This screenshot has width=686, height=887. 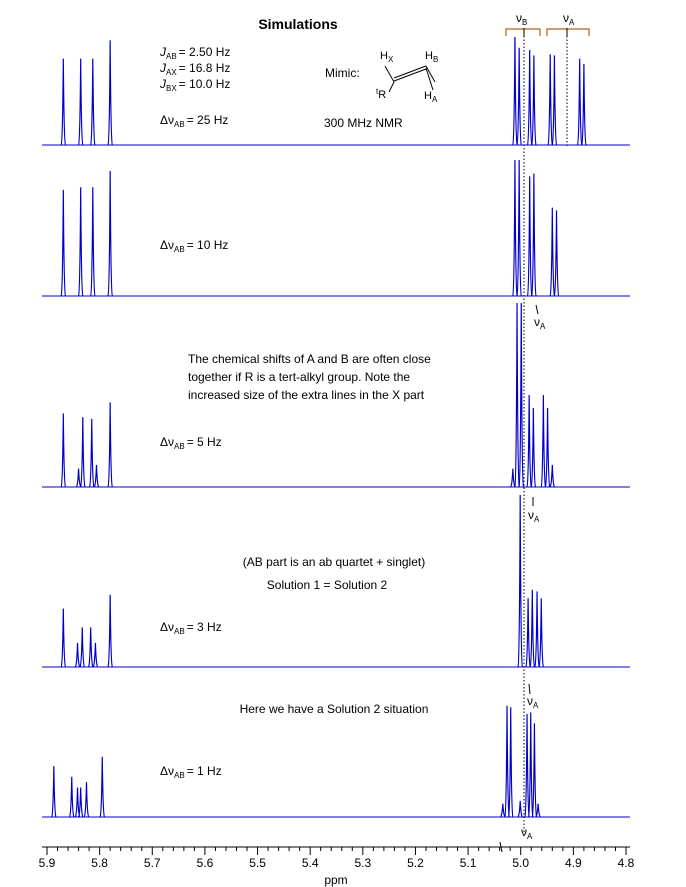 I want to click on dnu-label-4: ΔνAB = 3 Hz, so click(x=191, y=628).